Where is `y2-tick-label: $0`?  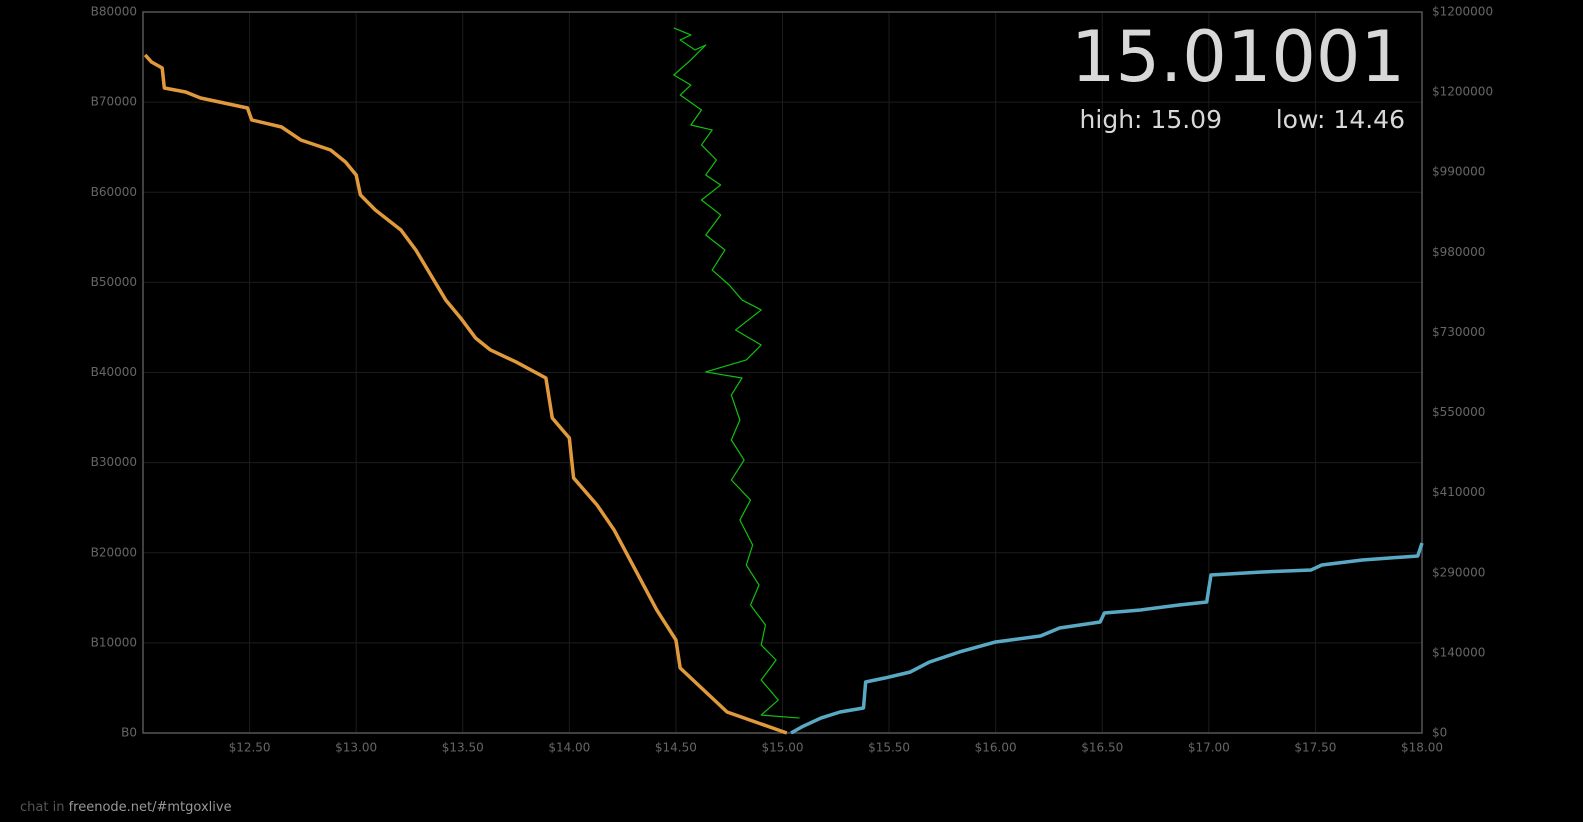
y2-tick-label: $0 is located at coordinates (1439, 733).